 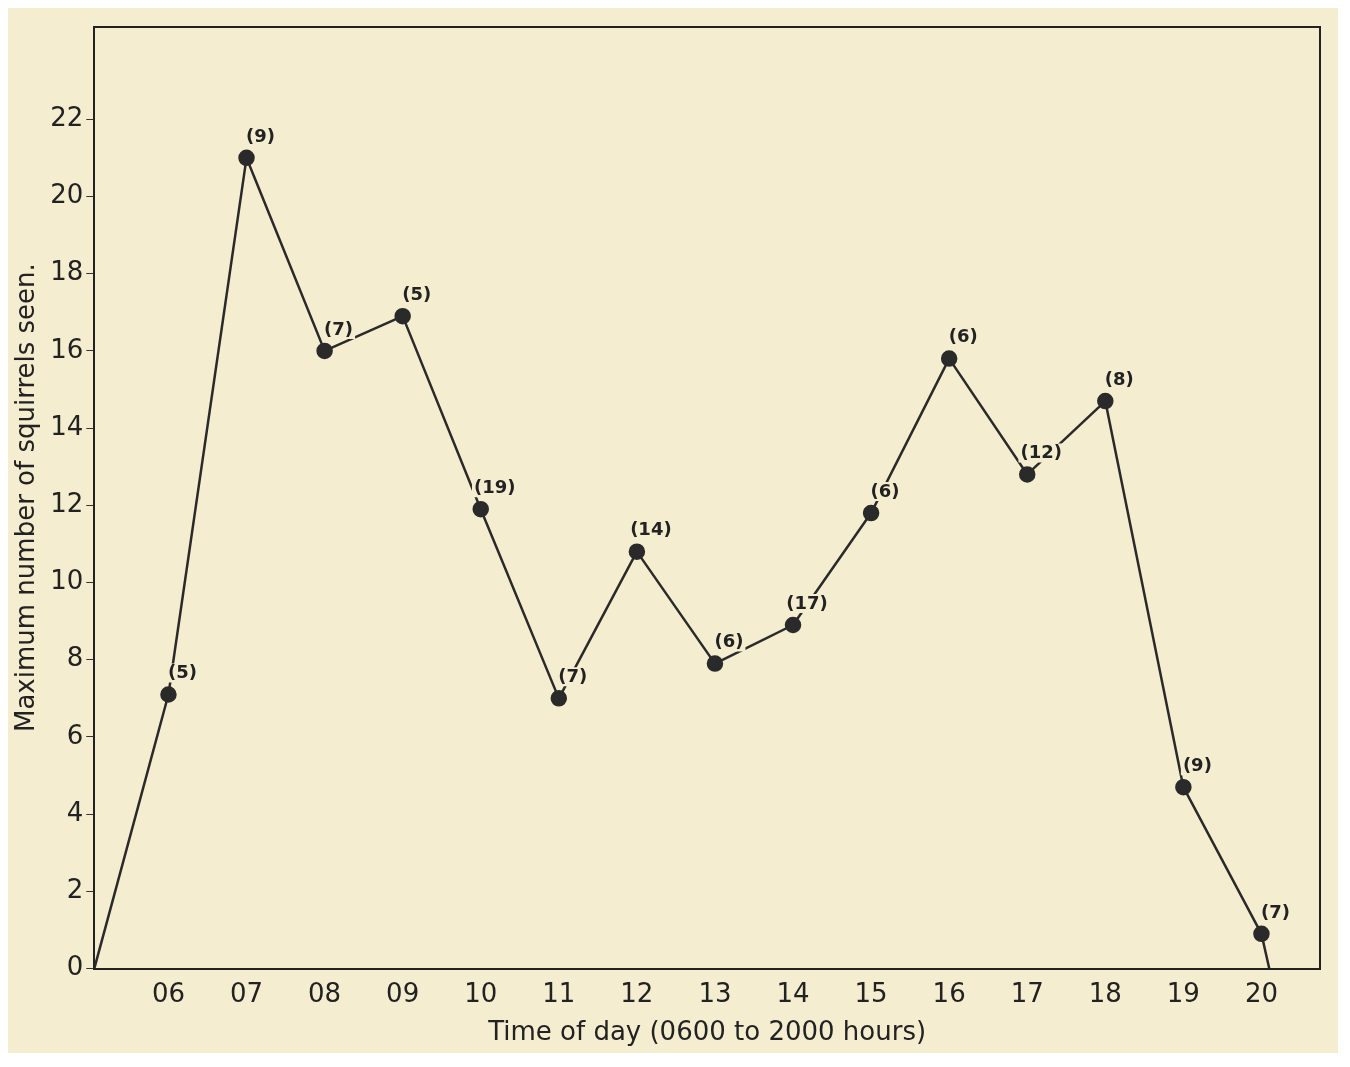 What do you see at coordinates (707, 1031) in the screenshot?
I see `x-axis-title: Time of day (0600 to 2000 hours)` at bounding box center [707, 1031].